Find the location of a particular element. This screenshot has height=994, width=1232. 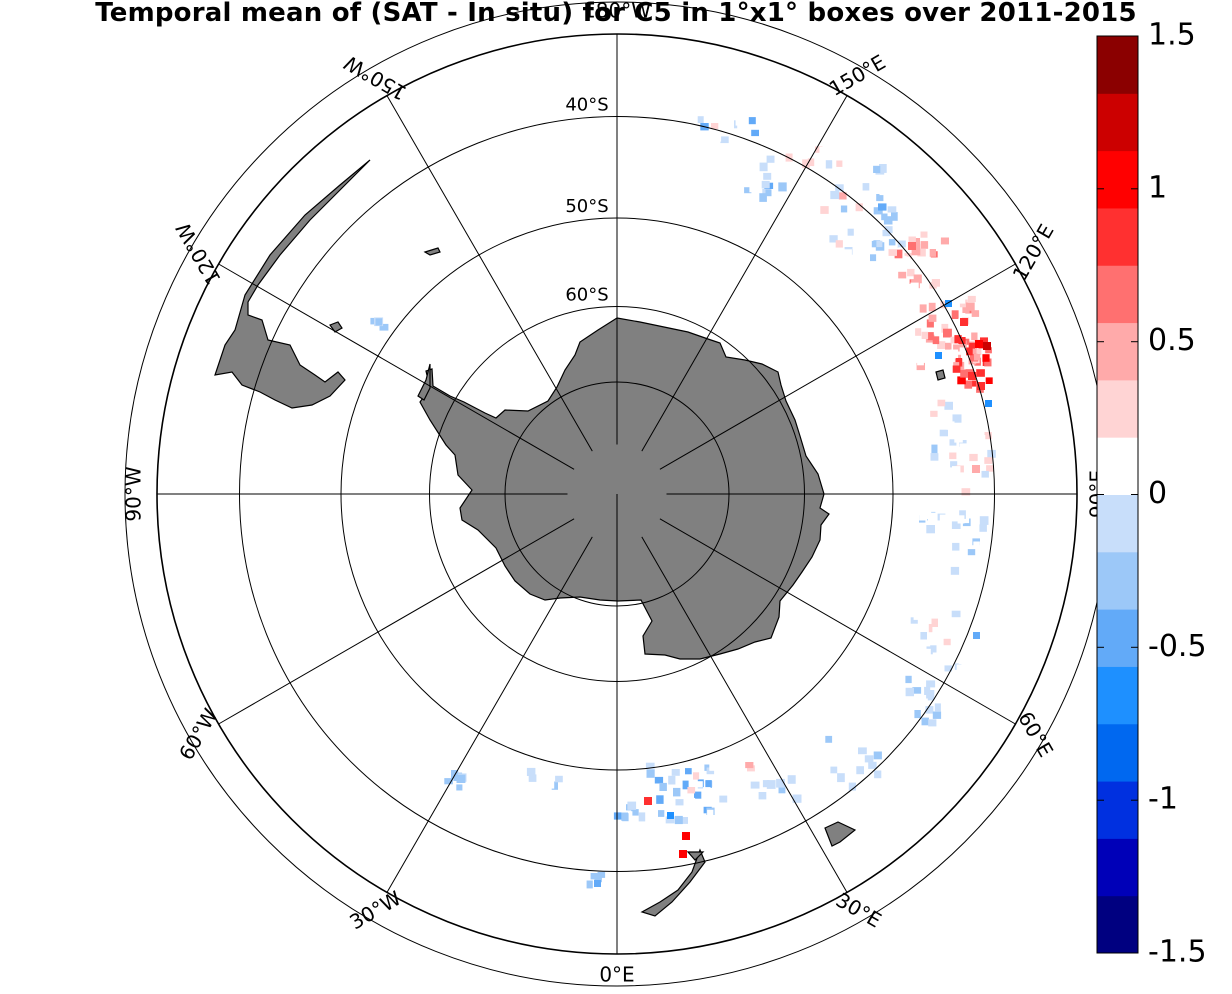

colorbar-ticks: 1.5 1 0.5 0 -0.5 -1 -1.5 is located at coordinates (1152, 494).